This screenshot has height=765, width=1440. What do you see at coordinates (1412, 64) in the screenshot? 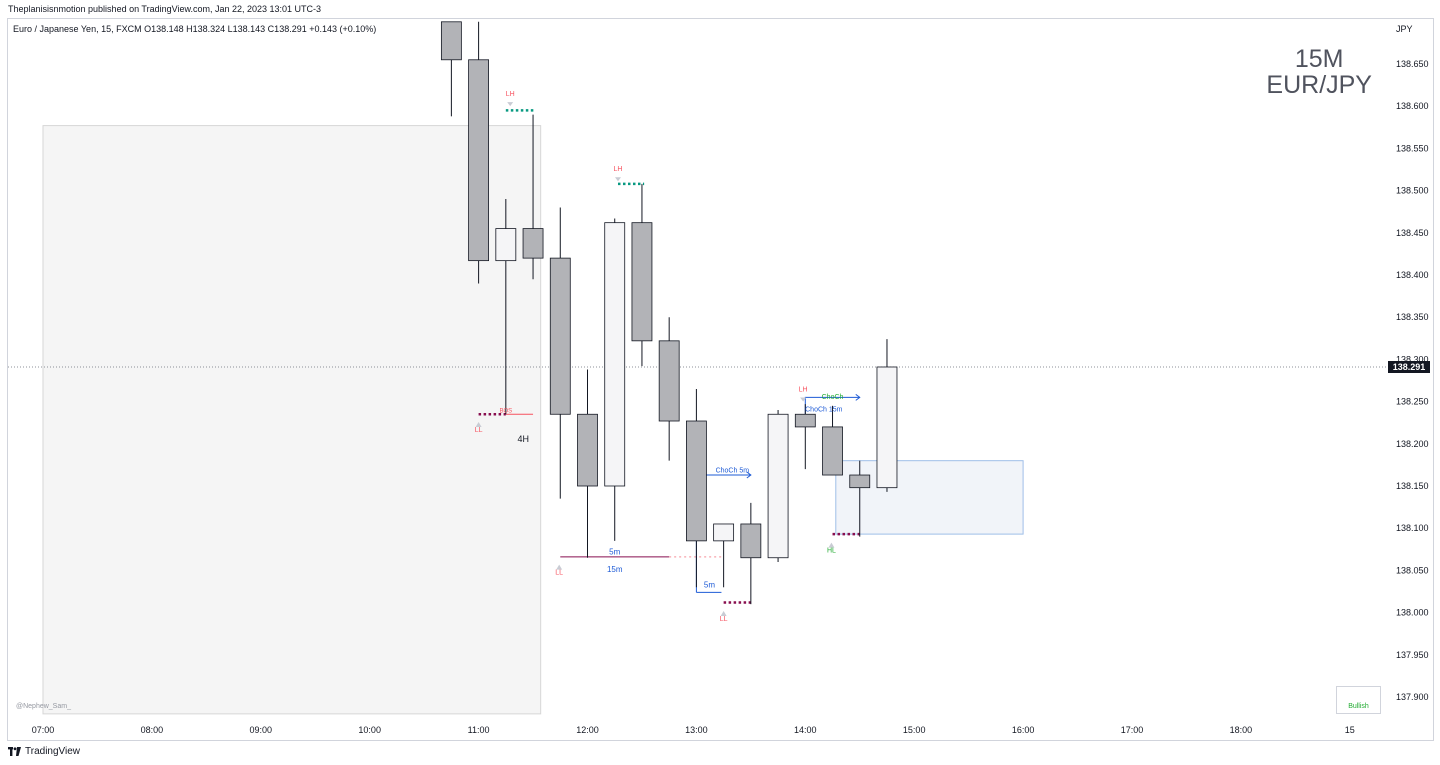
I see `price-tick-label: 138.650` at bounding box center [1412, 64].